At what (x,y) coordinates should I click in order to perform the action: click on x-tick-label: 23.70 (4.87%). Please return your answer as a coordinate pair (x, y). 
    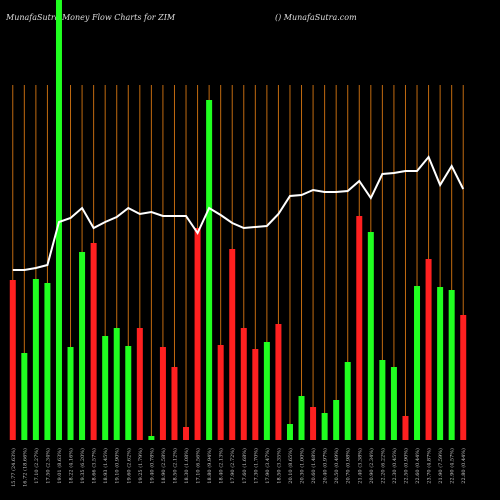
    Looking at the image, I should click on (429, 466).